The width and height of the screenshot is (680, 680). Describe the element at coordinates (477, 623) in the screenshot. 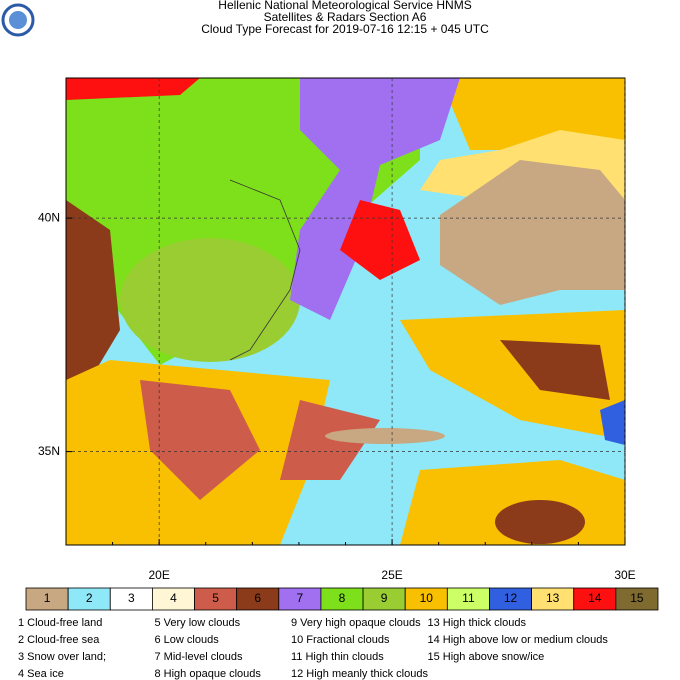

I see `legend-description: 13 High thick clouds` at that location.